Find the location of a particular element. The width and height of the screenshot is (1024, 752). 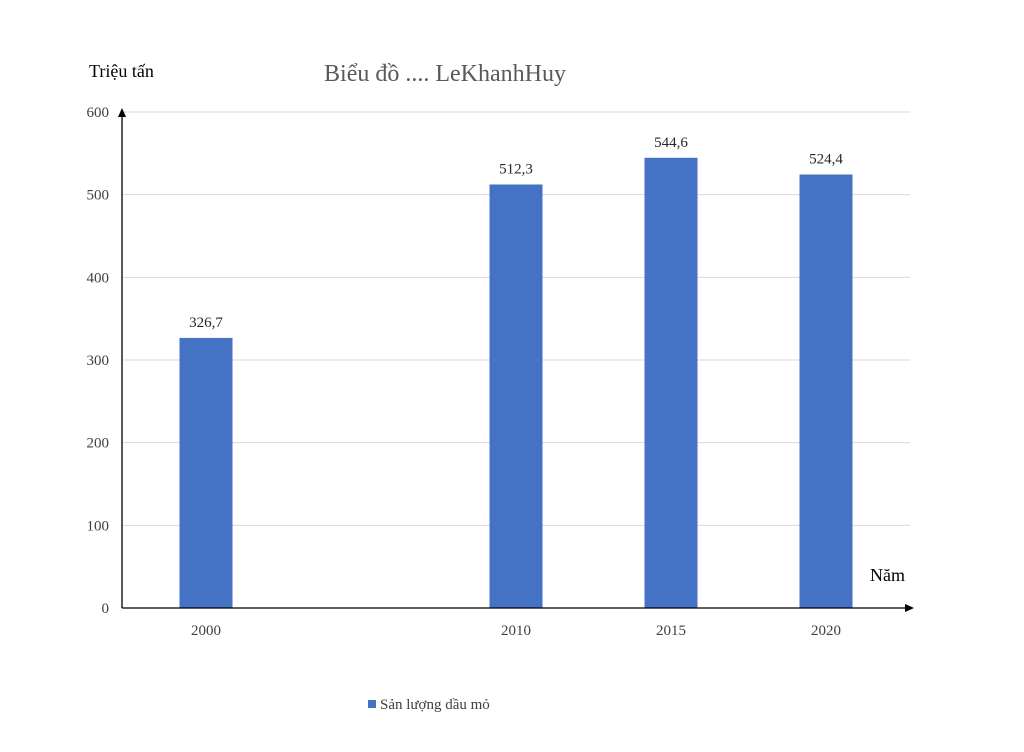

legend: Sản lượng dầu mỏ is located at coordinates (429, 705).